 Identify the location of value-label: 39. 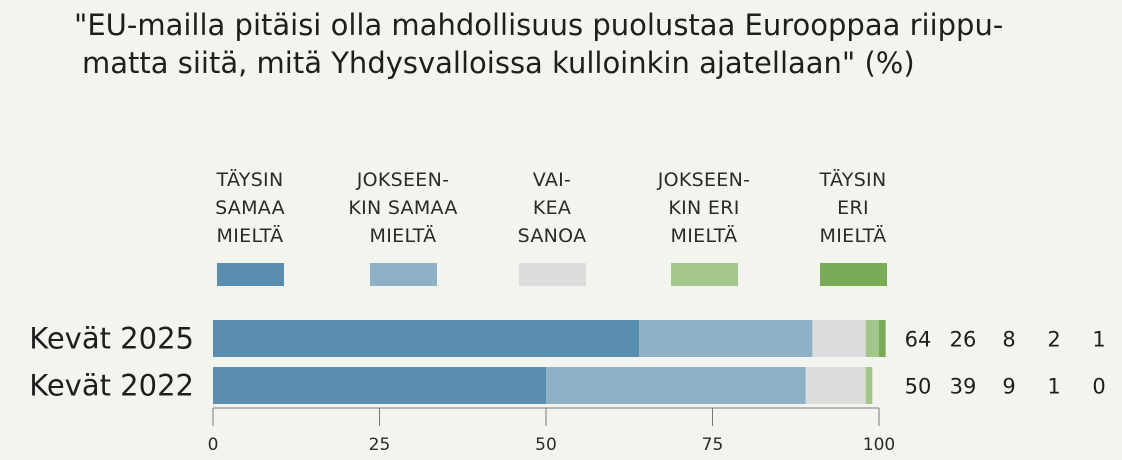
(963, 387).